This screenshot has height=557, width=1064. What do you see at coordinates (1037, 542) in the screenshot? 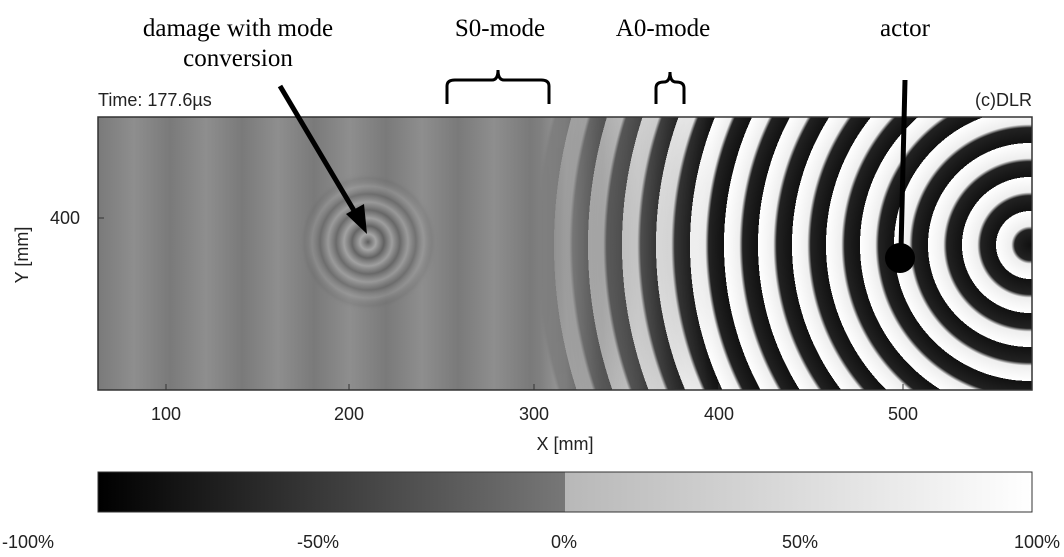
I see `colorbar-tick-label: 100%` at bounding box center [1037, 542].